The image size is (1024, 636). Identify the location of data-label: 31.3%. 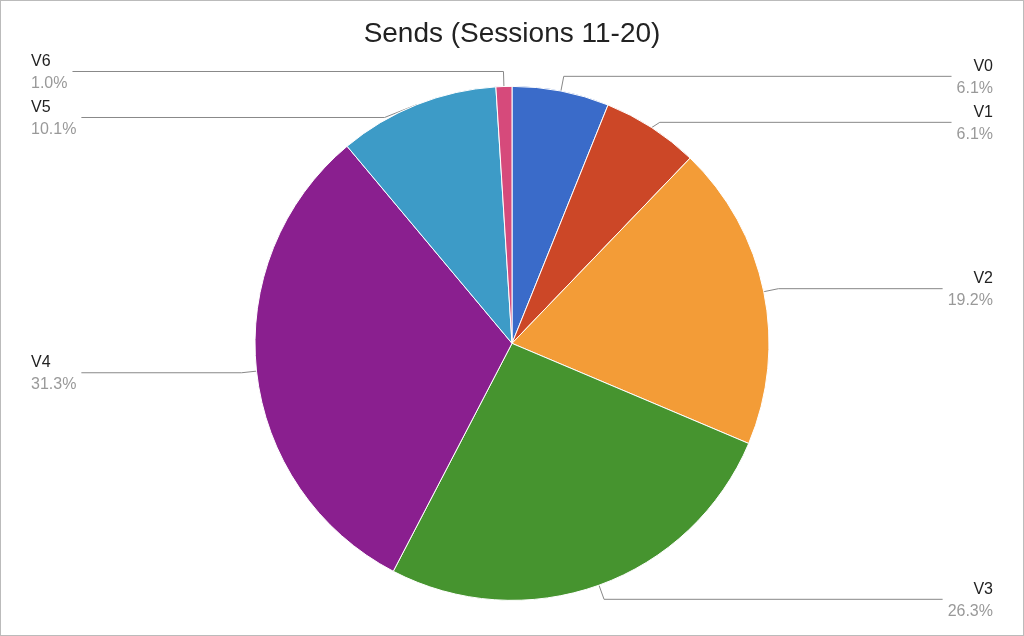
(54, 384).